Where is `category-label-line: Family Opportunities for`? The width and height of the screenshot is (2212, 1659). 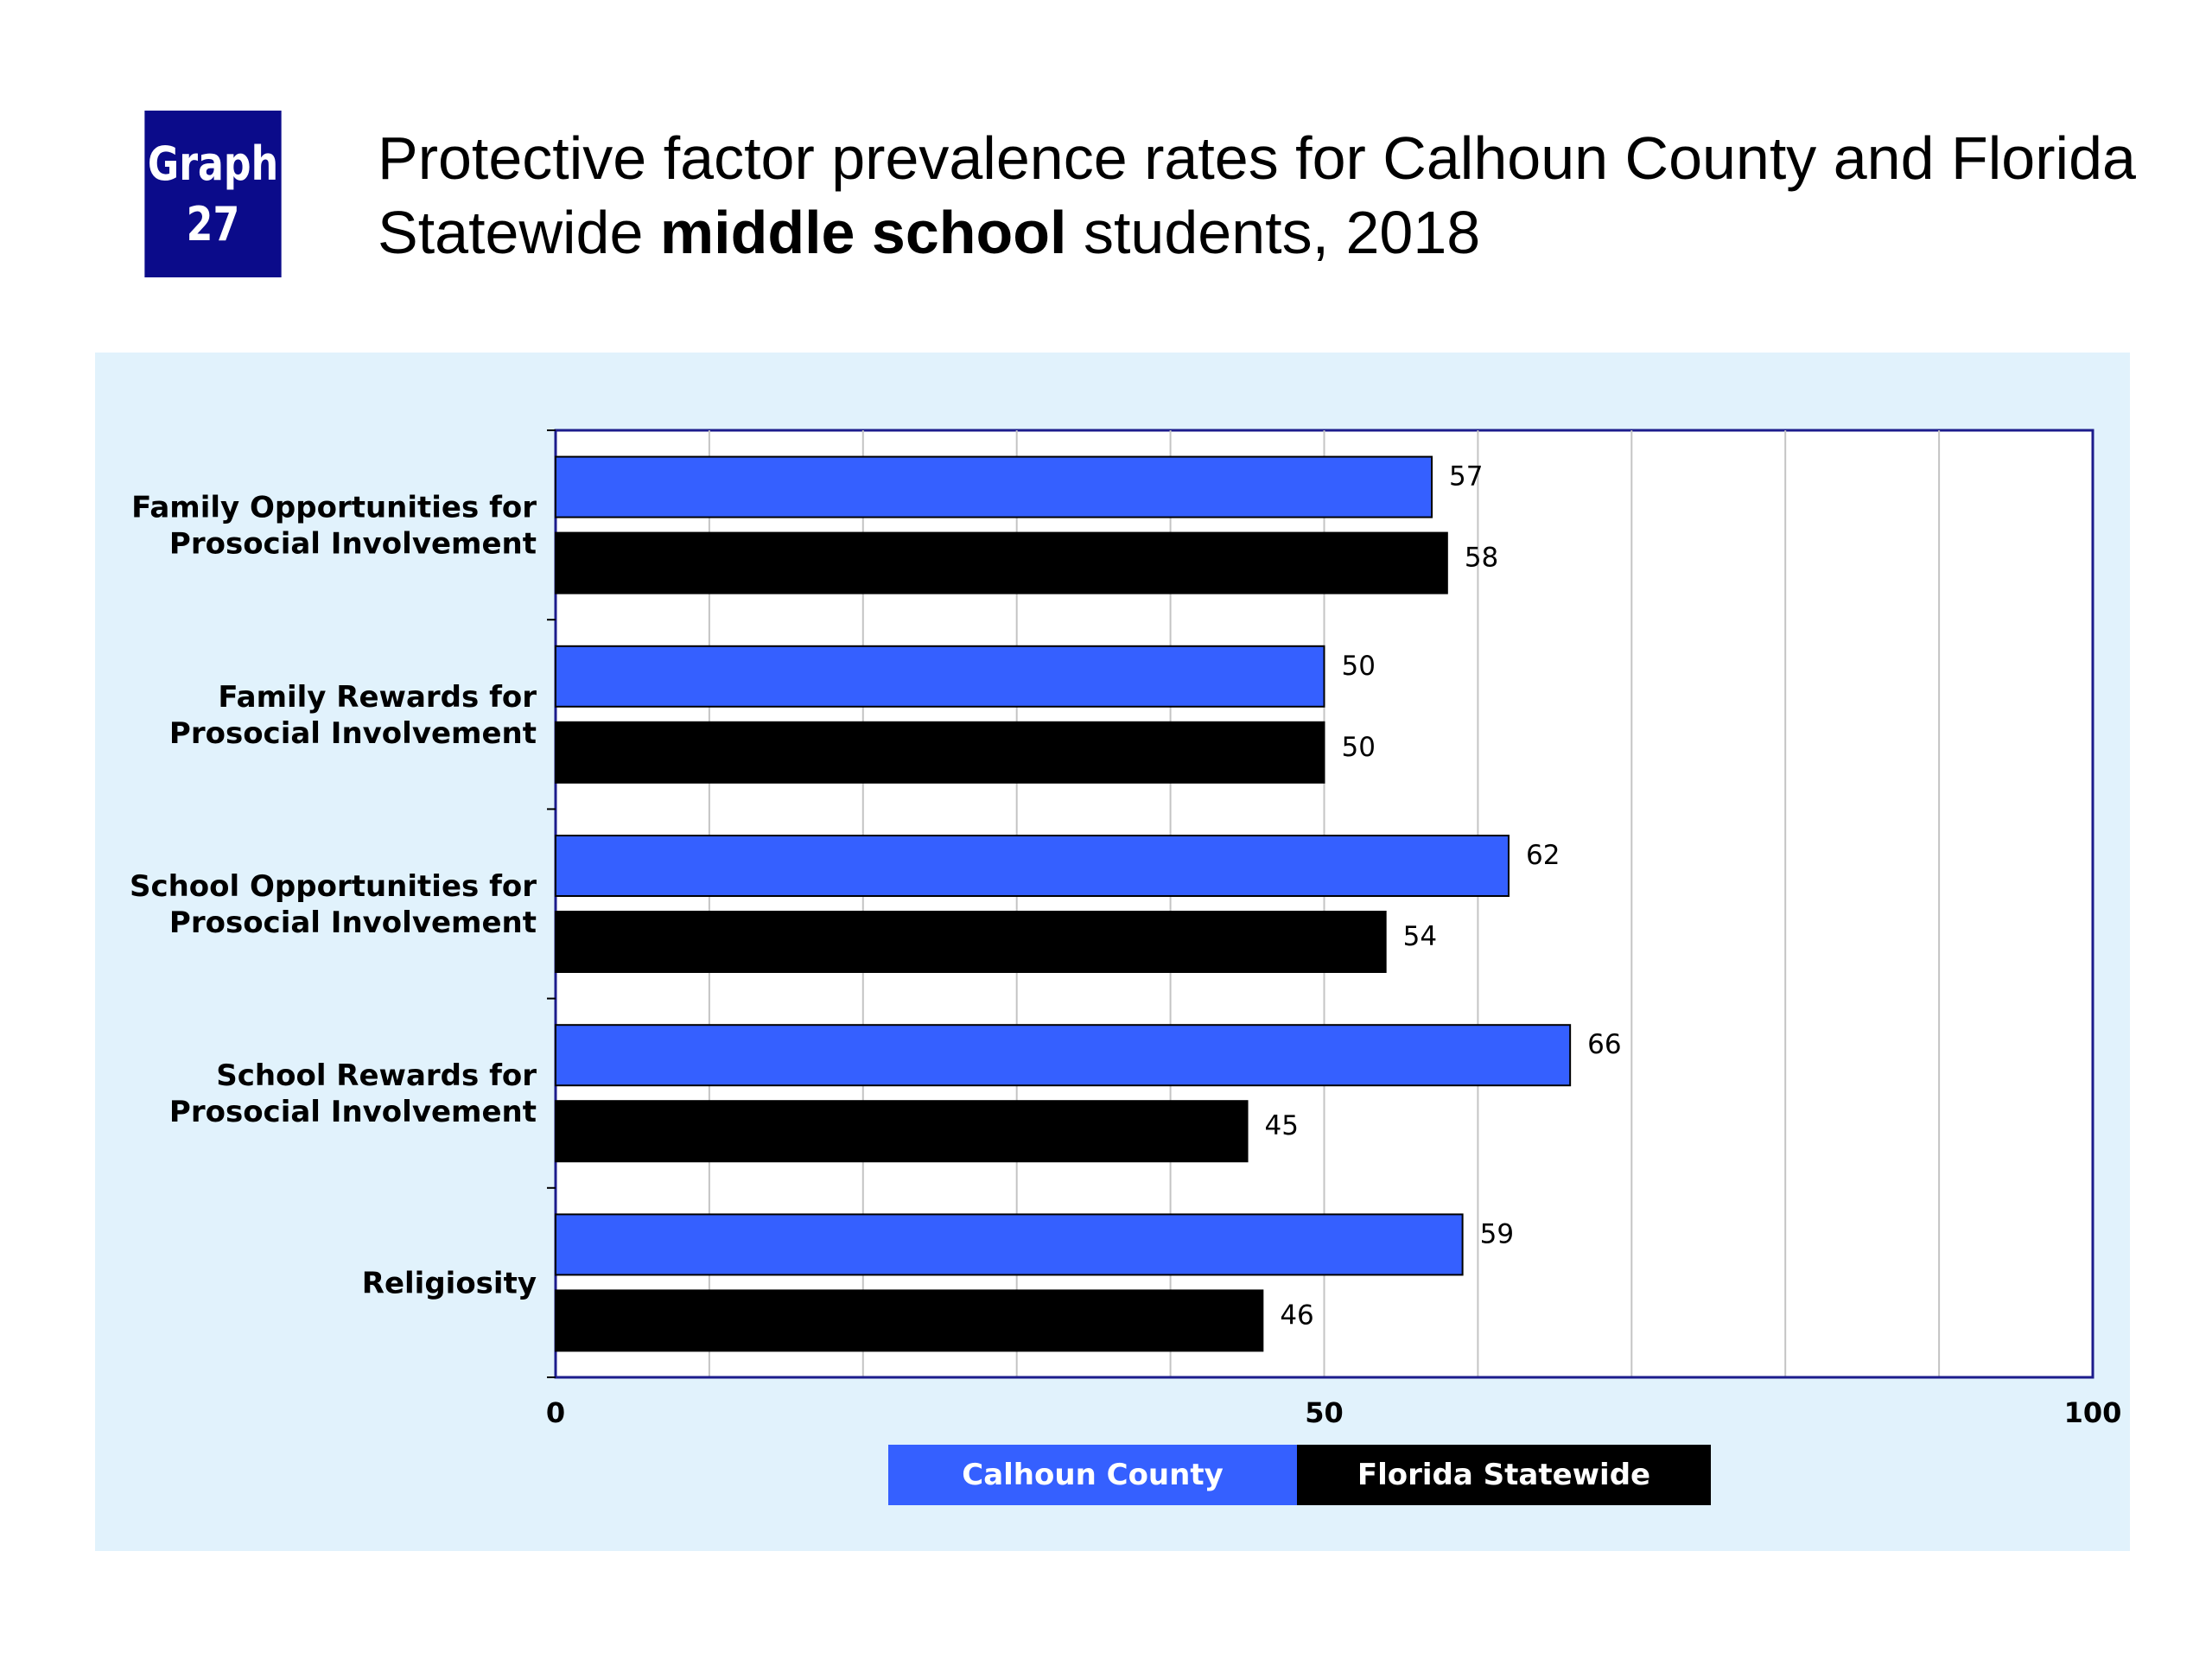 category-label-line: Family Opportunities for is located at coordinates (334, 508).